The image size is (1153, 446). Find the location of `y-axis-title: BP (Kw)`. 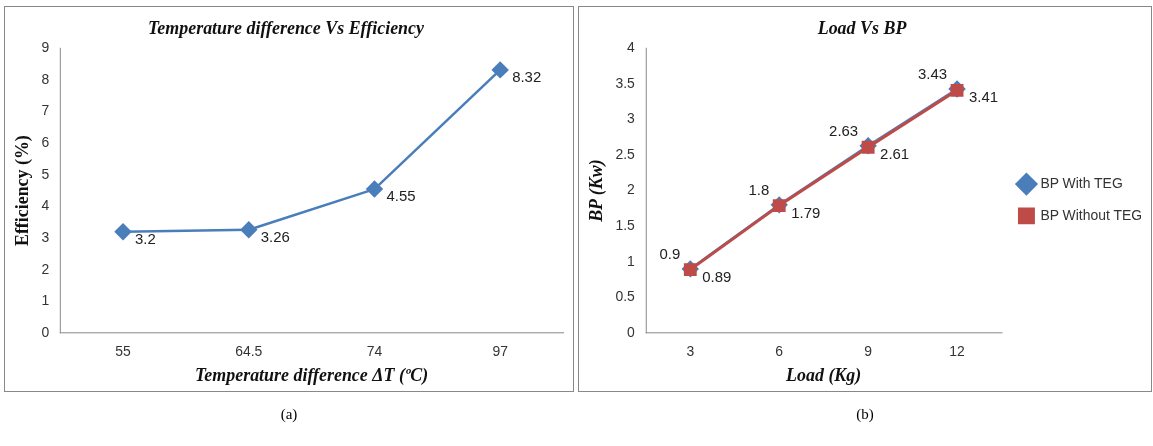

y-axis-title: BP (Kw) is located at coordinates (597, 191).